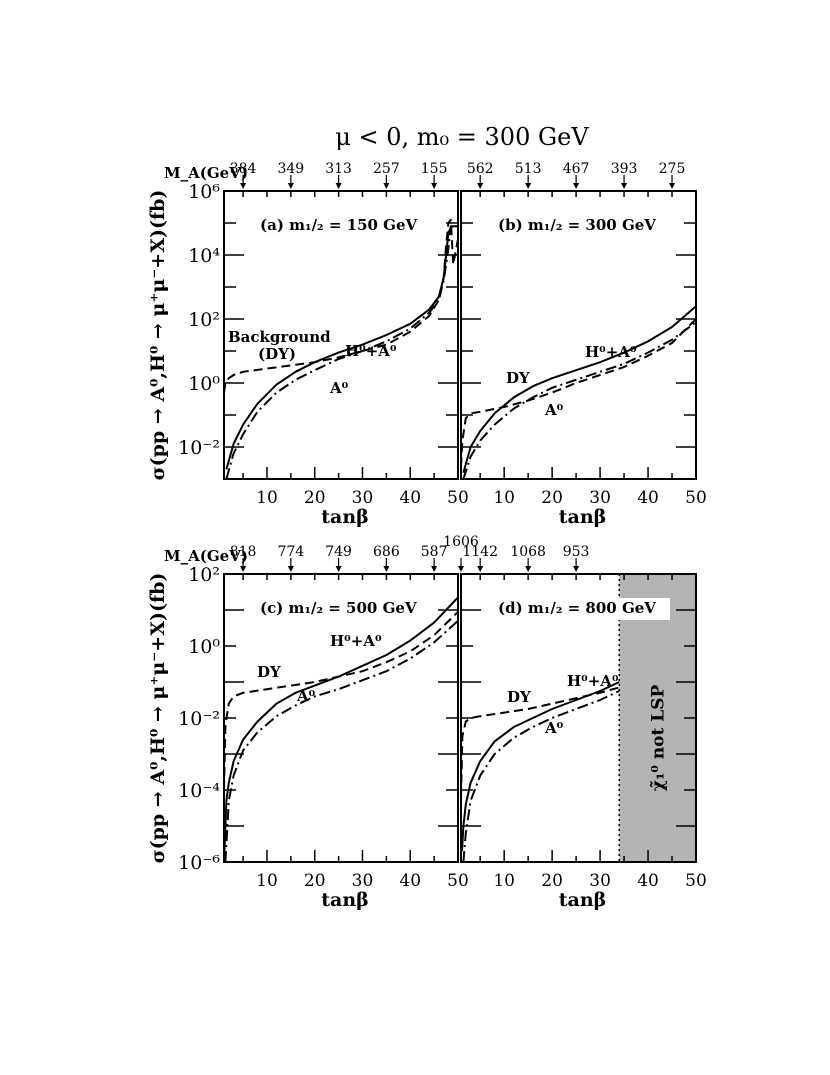 The width and height of the screenshot is (830, 1075). I want to click on top-axis-label: 818, so click(243, 552).